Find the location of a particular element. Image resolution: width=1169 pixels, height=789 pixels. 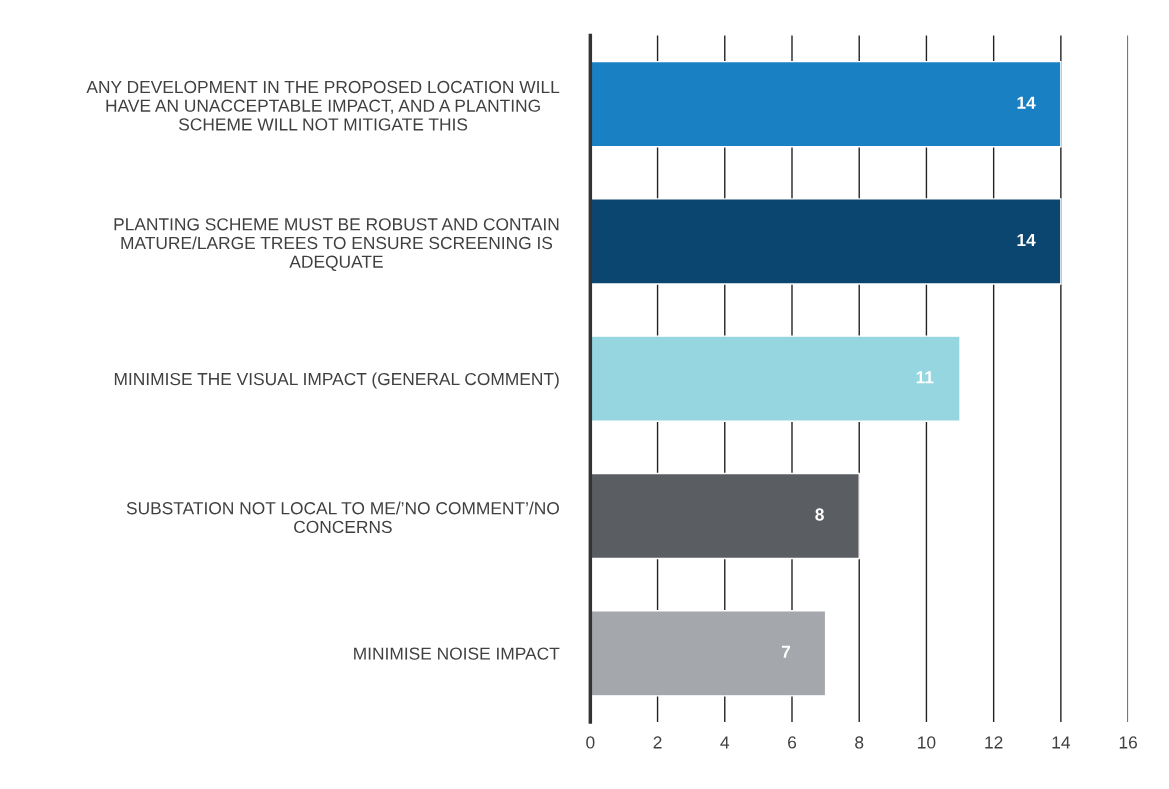

data-label: 7 is located at coordinates (786, 651).